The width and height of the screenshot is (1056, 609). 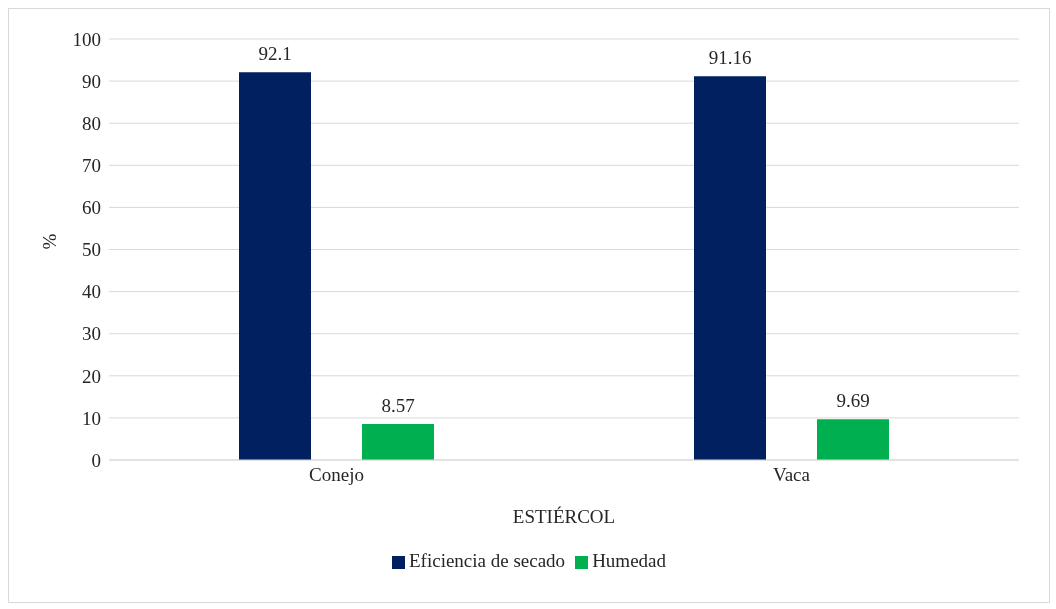 I want to click on y-tick-label: 80, so click(x=91, y=123).